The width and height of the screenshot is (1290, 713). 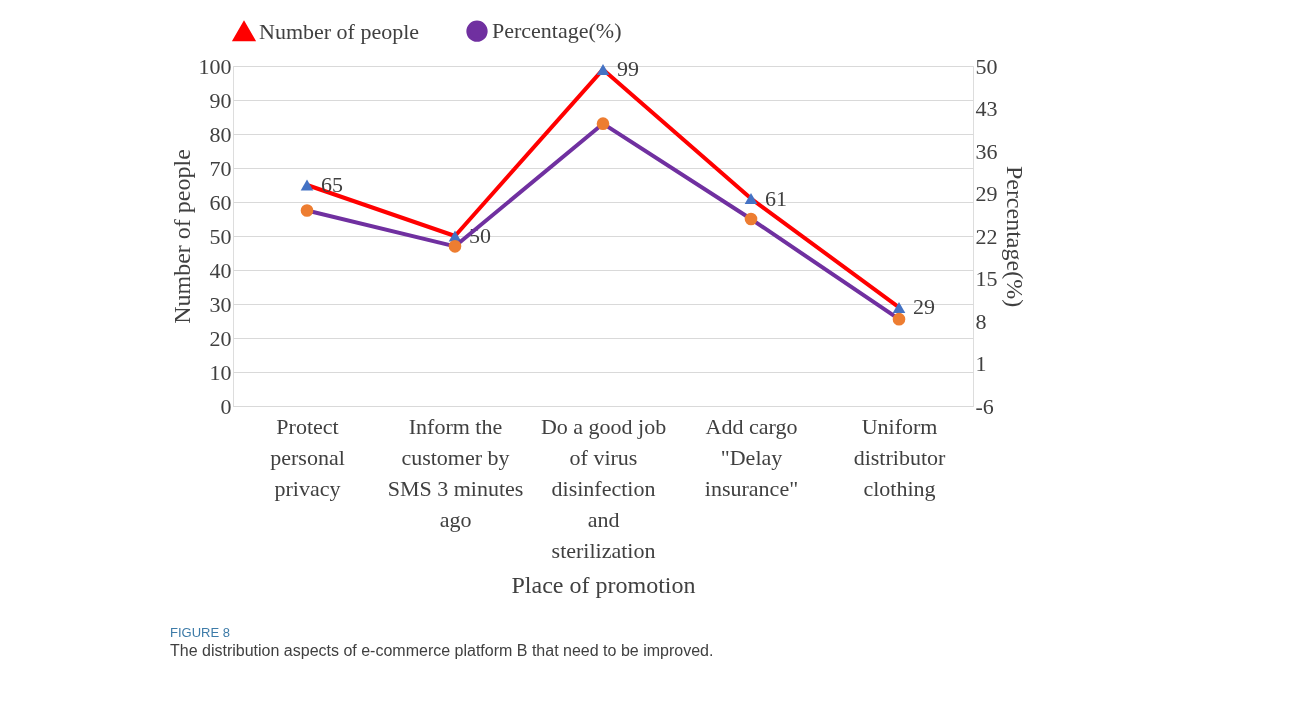 What do you see at coordinates (332, 184) in the screenshot?
I see `data-label: 65` at bounding box center [332, 184].